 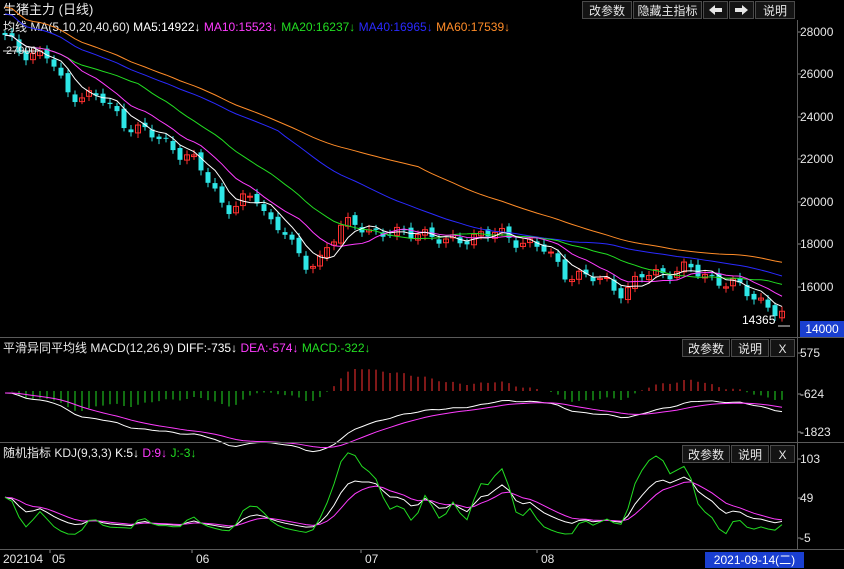 What do you see at coordinates (706, 348) in the screenshot?
I see `macd-params-button: 改参数` at bounding box center [706, 348].